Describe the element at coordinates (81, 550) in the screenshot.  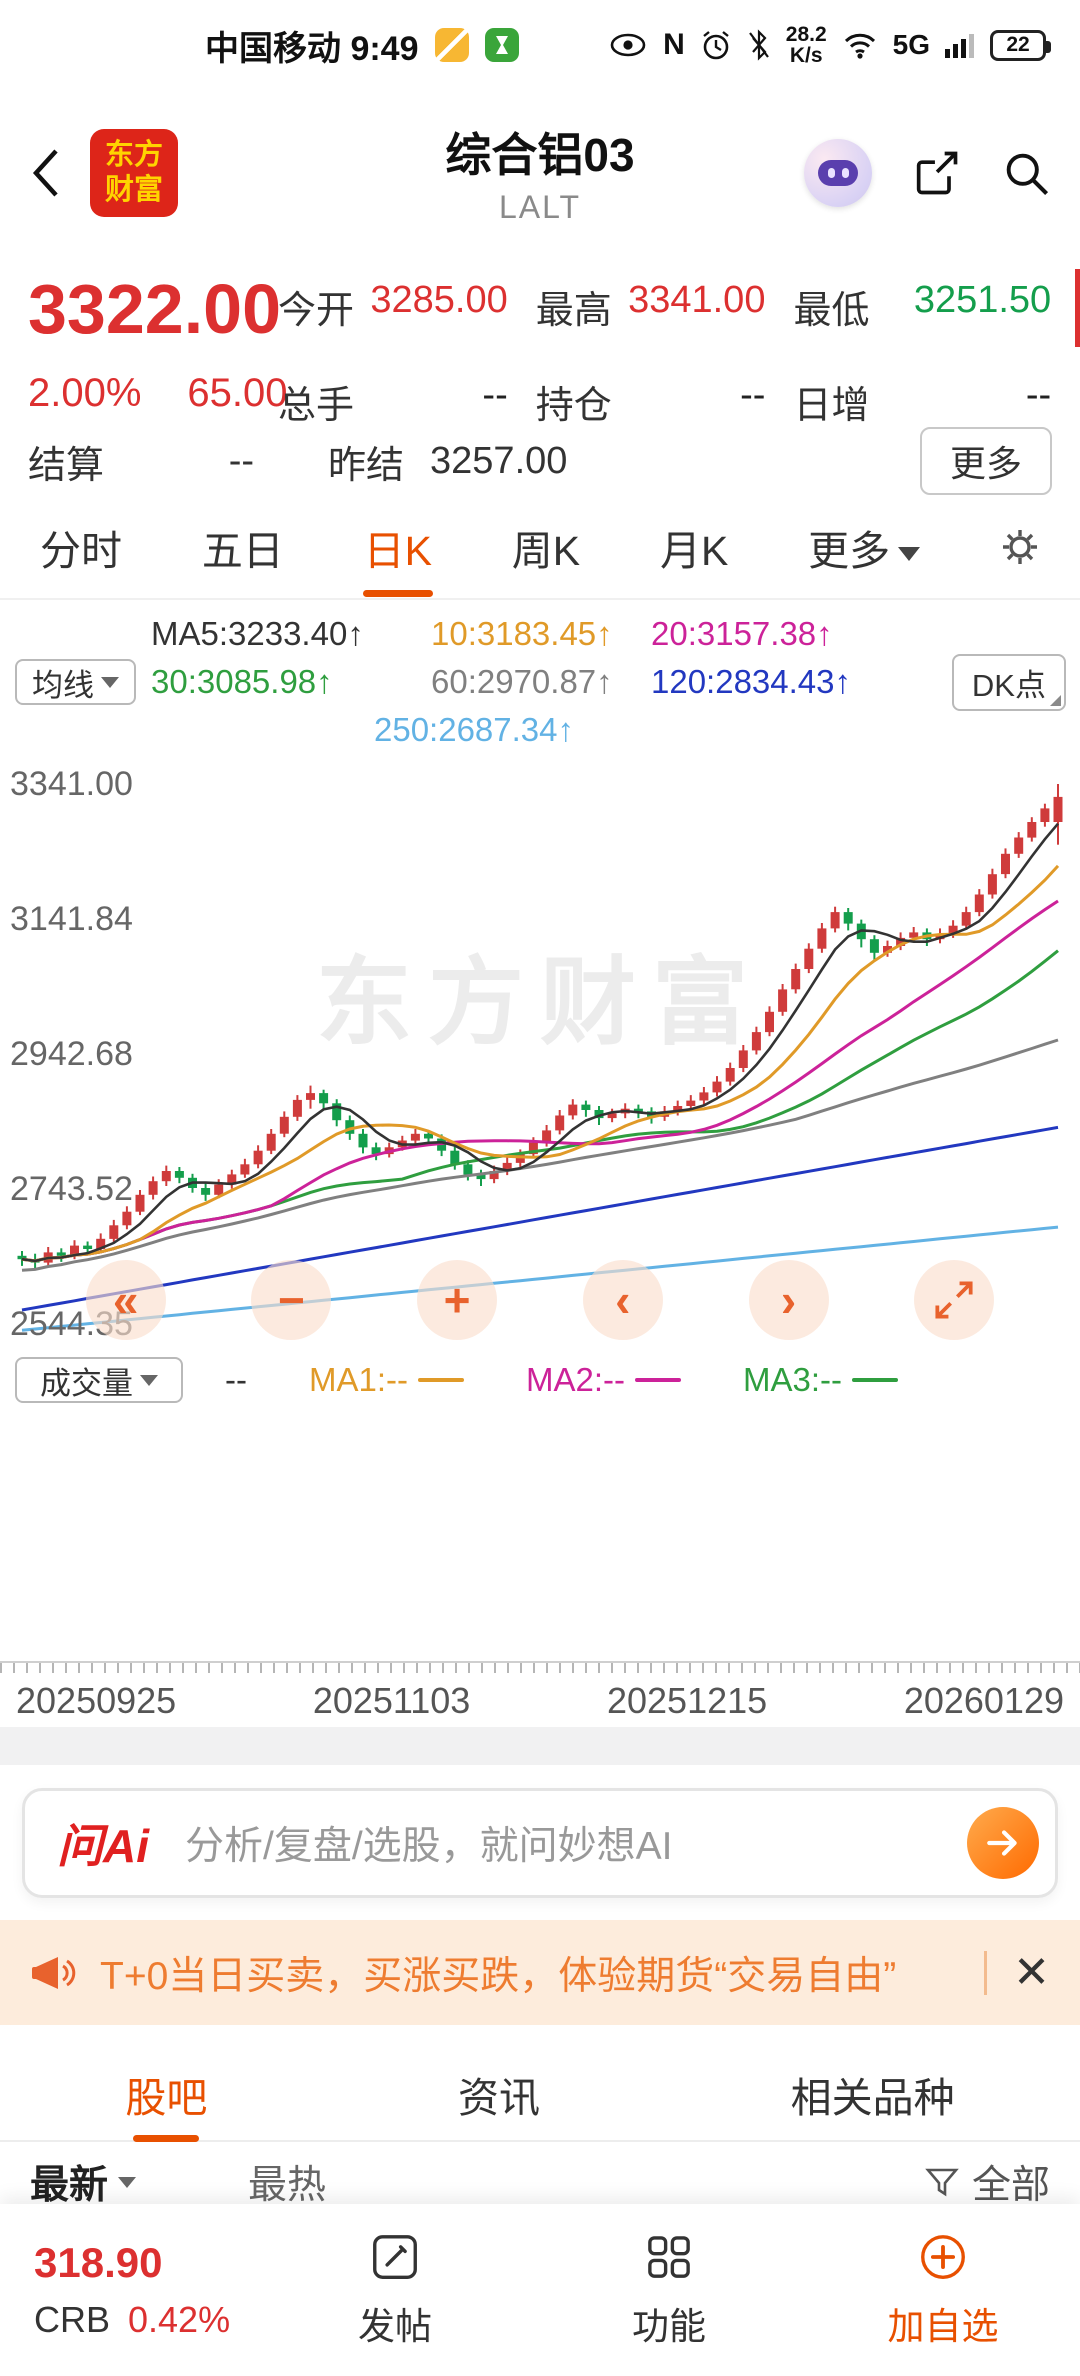
I see `tab-fenshi: 分时` at that location.